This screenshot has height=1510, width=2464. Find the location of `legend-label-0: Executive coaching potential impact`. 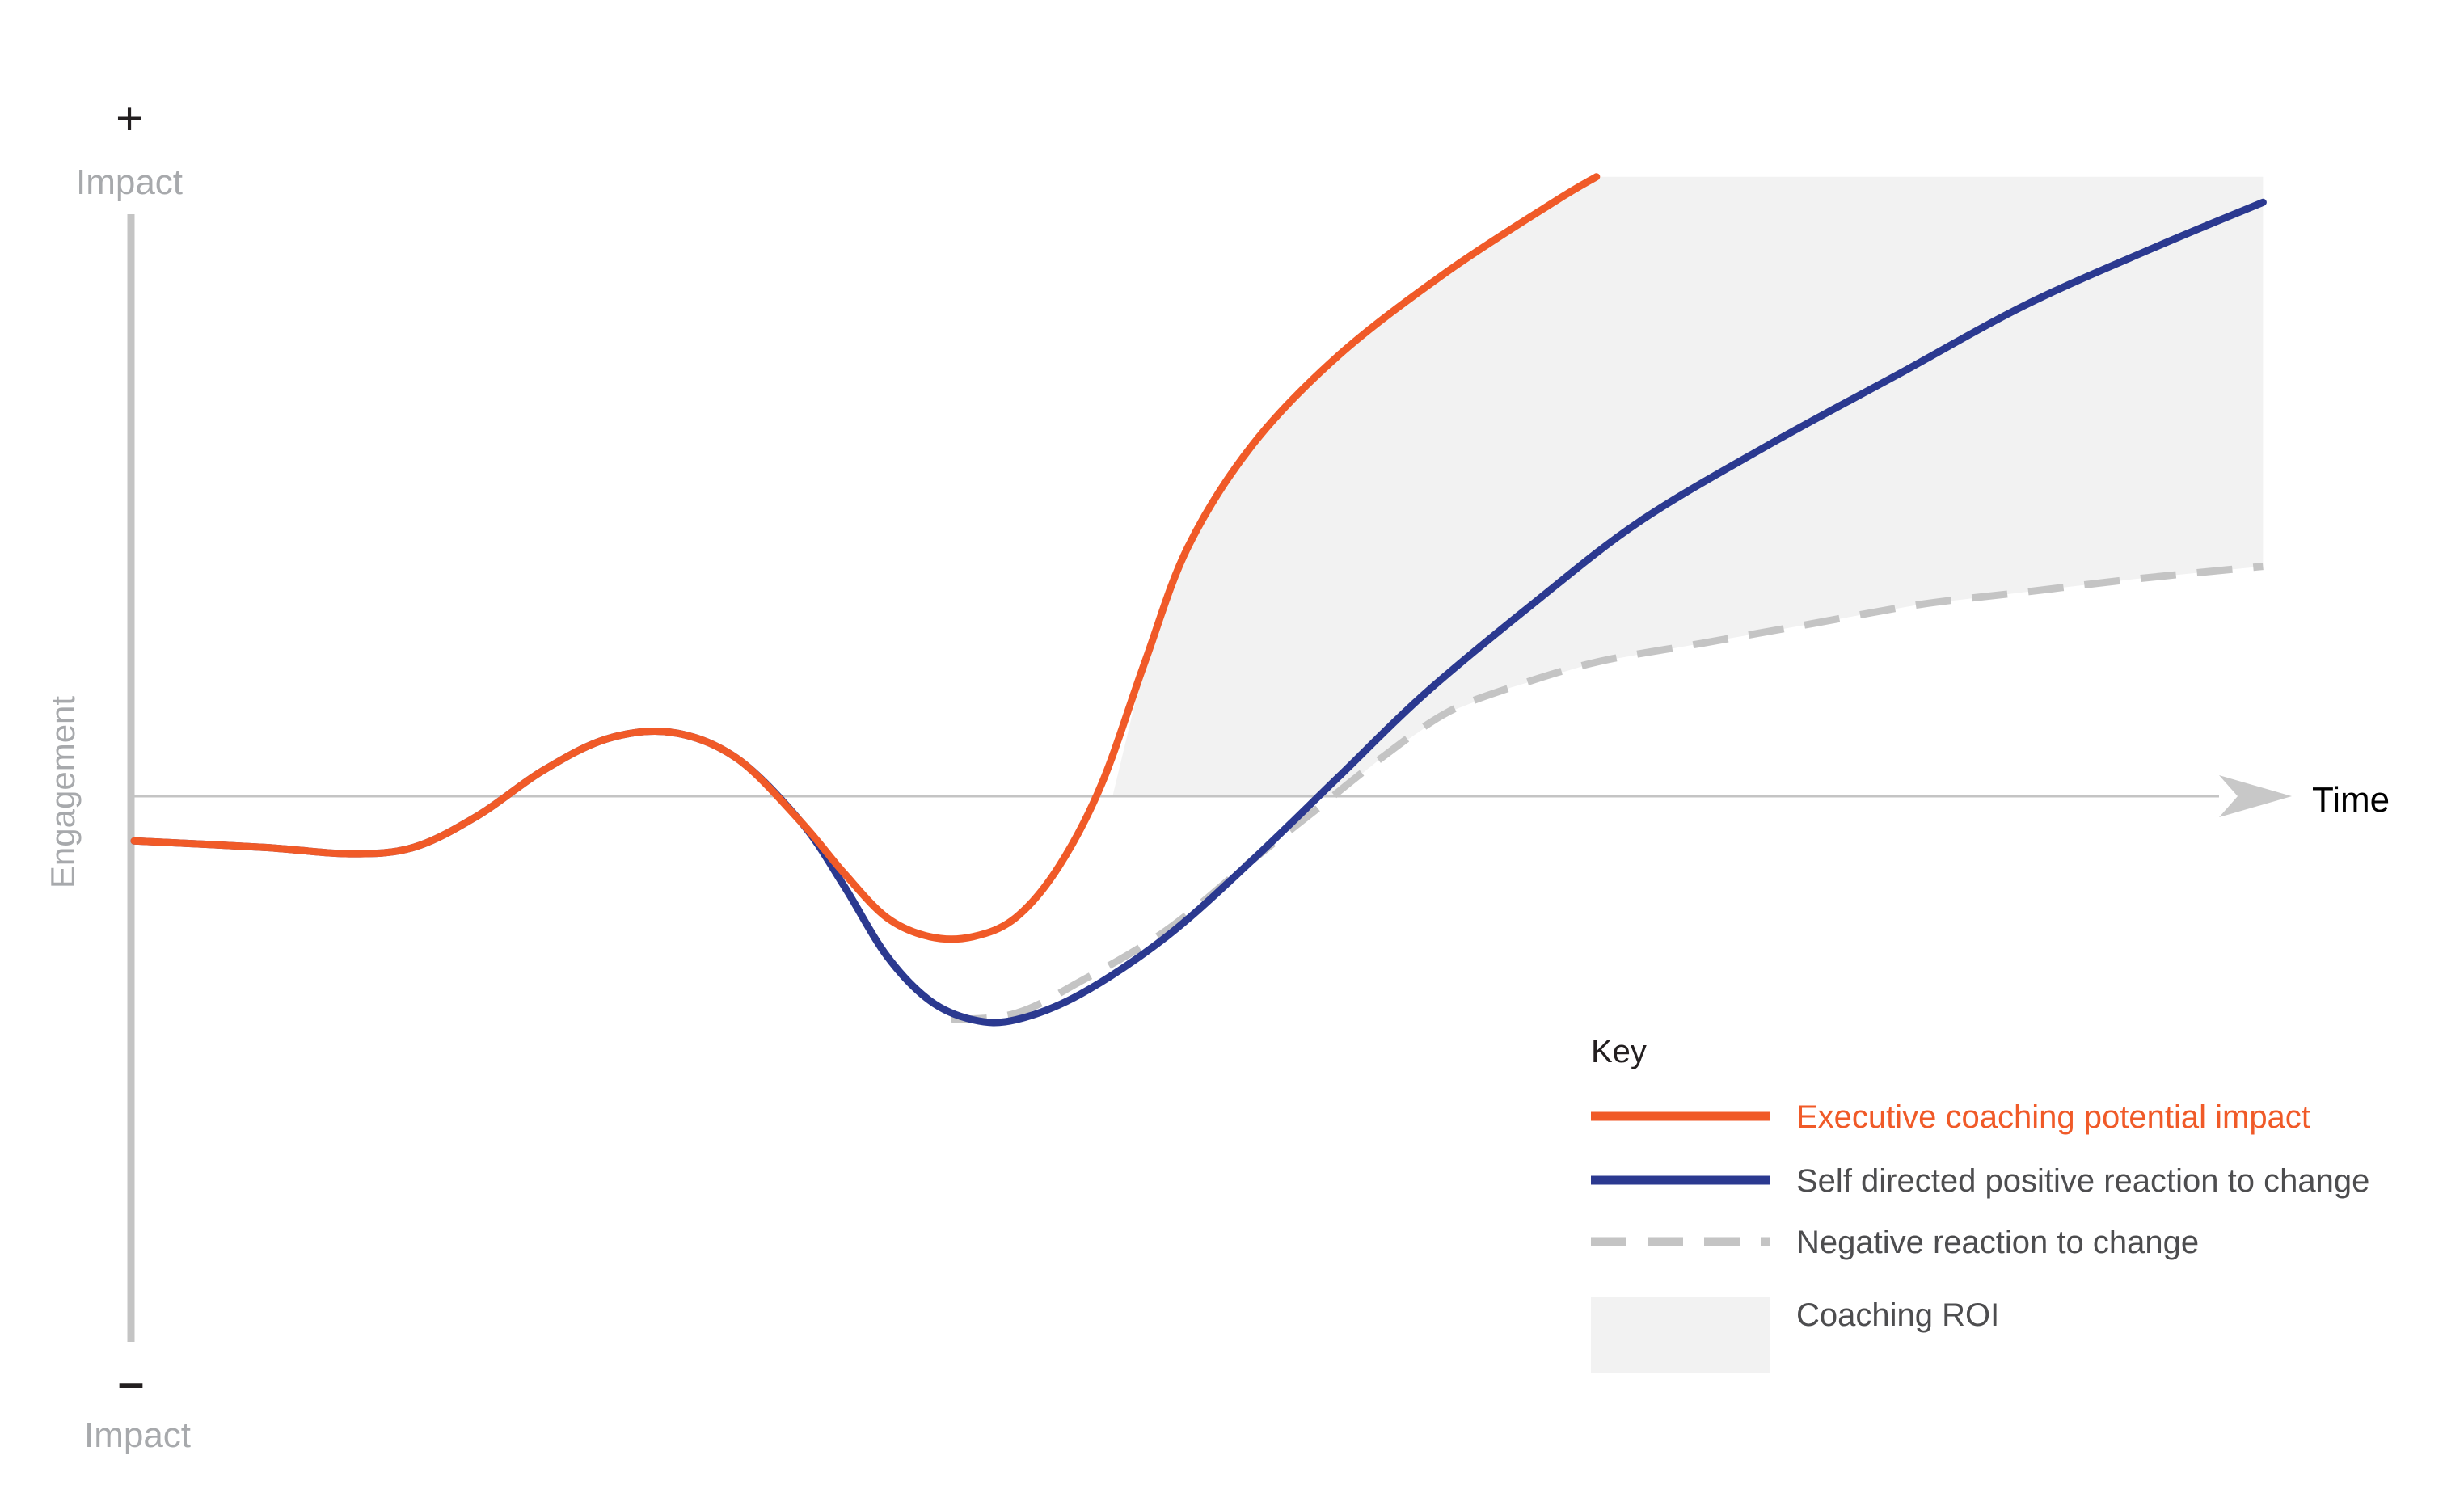

legend-label-0: Executive coaching potential impact is located at coordinates (2053, 1117).